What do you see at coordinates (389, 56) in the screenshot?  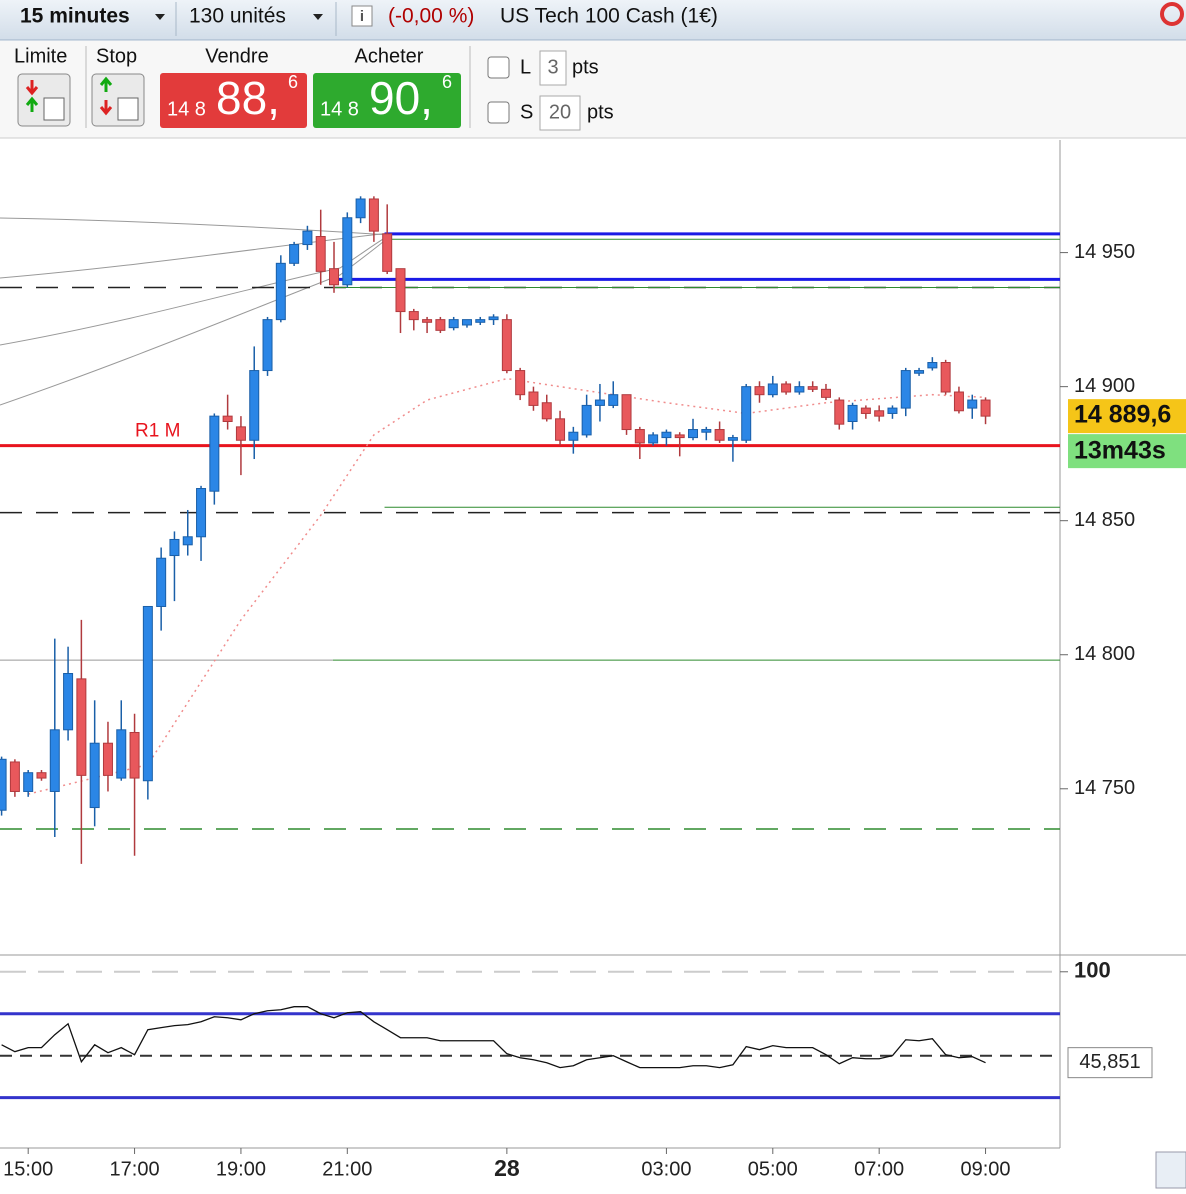 I see `buy-label: Acheter` at bounding box center [389, 56].